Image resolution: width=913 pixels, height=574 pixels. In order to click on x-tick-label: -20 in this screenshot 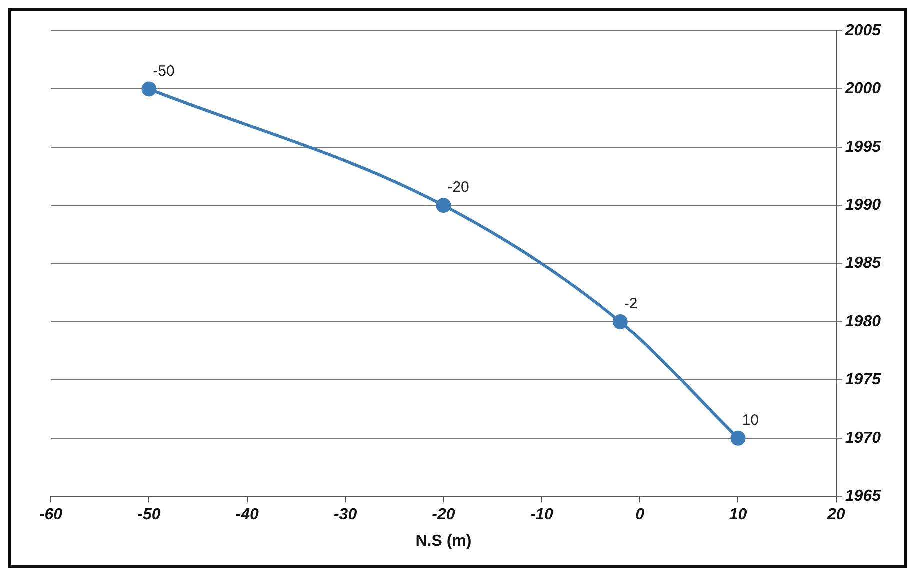, I will do `click(444, 515)`.